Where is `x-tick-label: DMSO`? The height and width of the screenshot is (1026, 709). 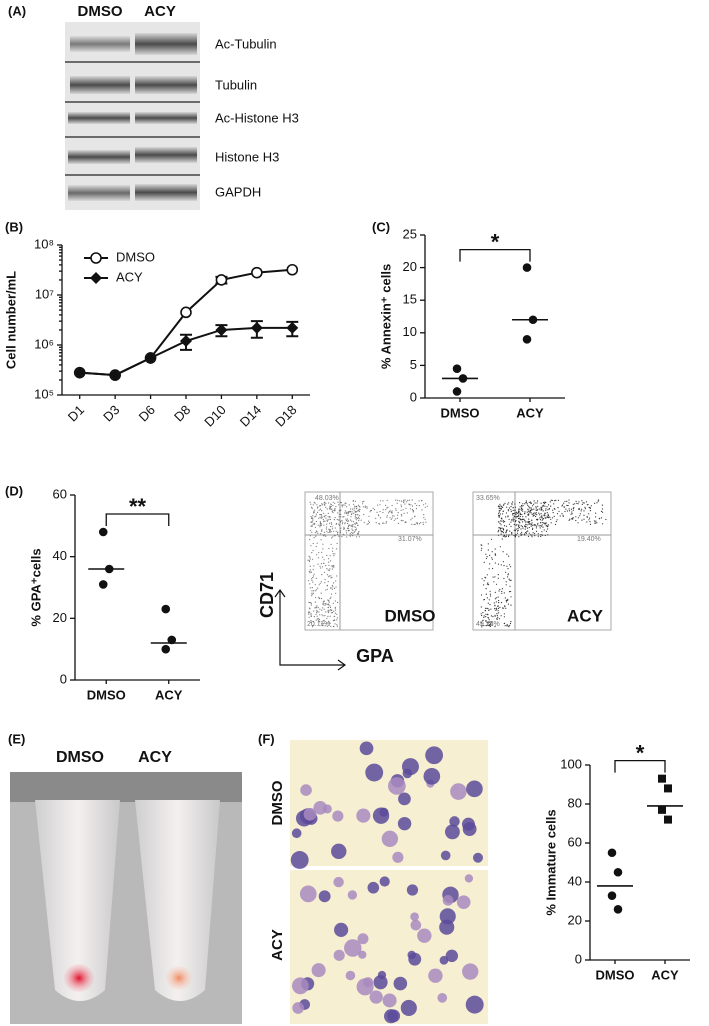
x-tick-label: DMSO is located at coordinates (460, 412).